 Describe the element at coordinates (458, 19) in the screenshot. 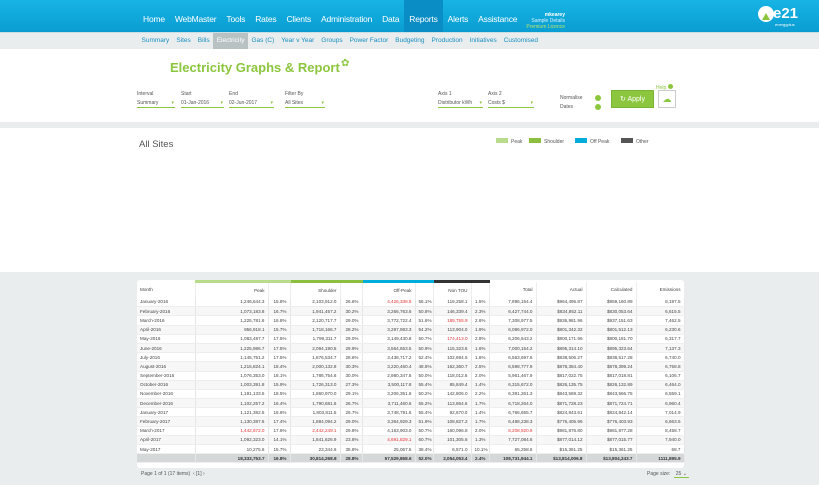

I see `nav-item-alerts: Alerts` at that location.